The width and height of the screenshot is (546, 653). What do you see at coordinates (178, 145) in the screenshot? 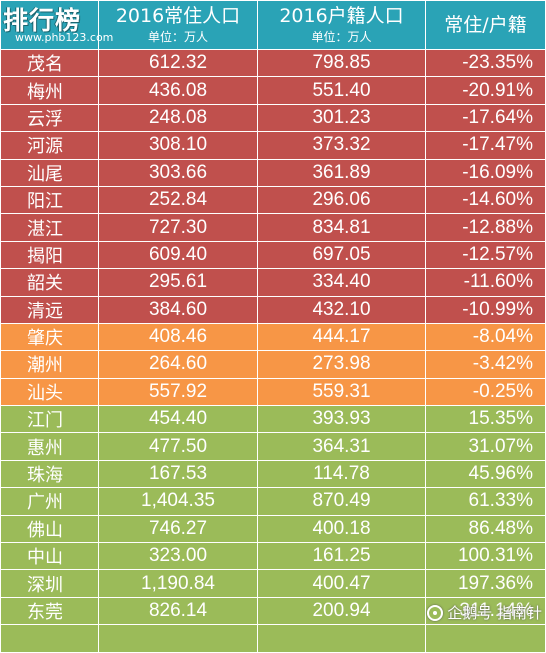
I see `resident-cell: 308.10` at bounding box center [178, 145].